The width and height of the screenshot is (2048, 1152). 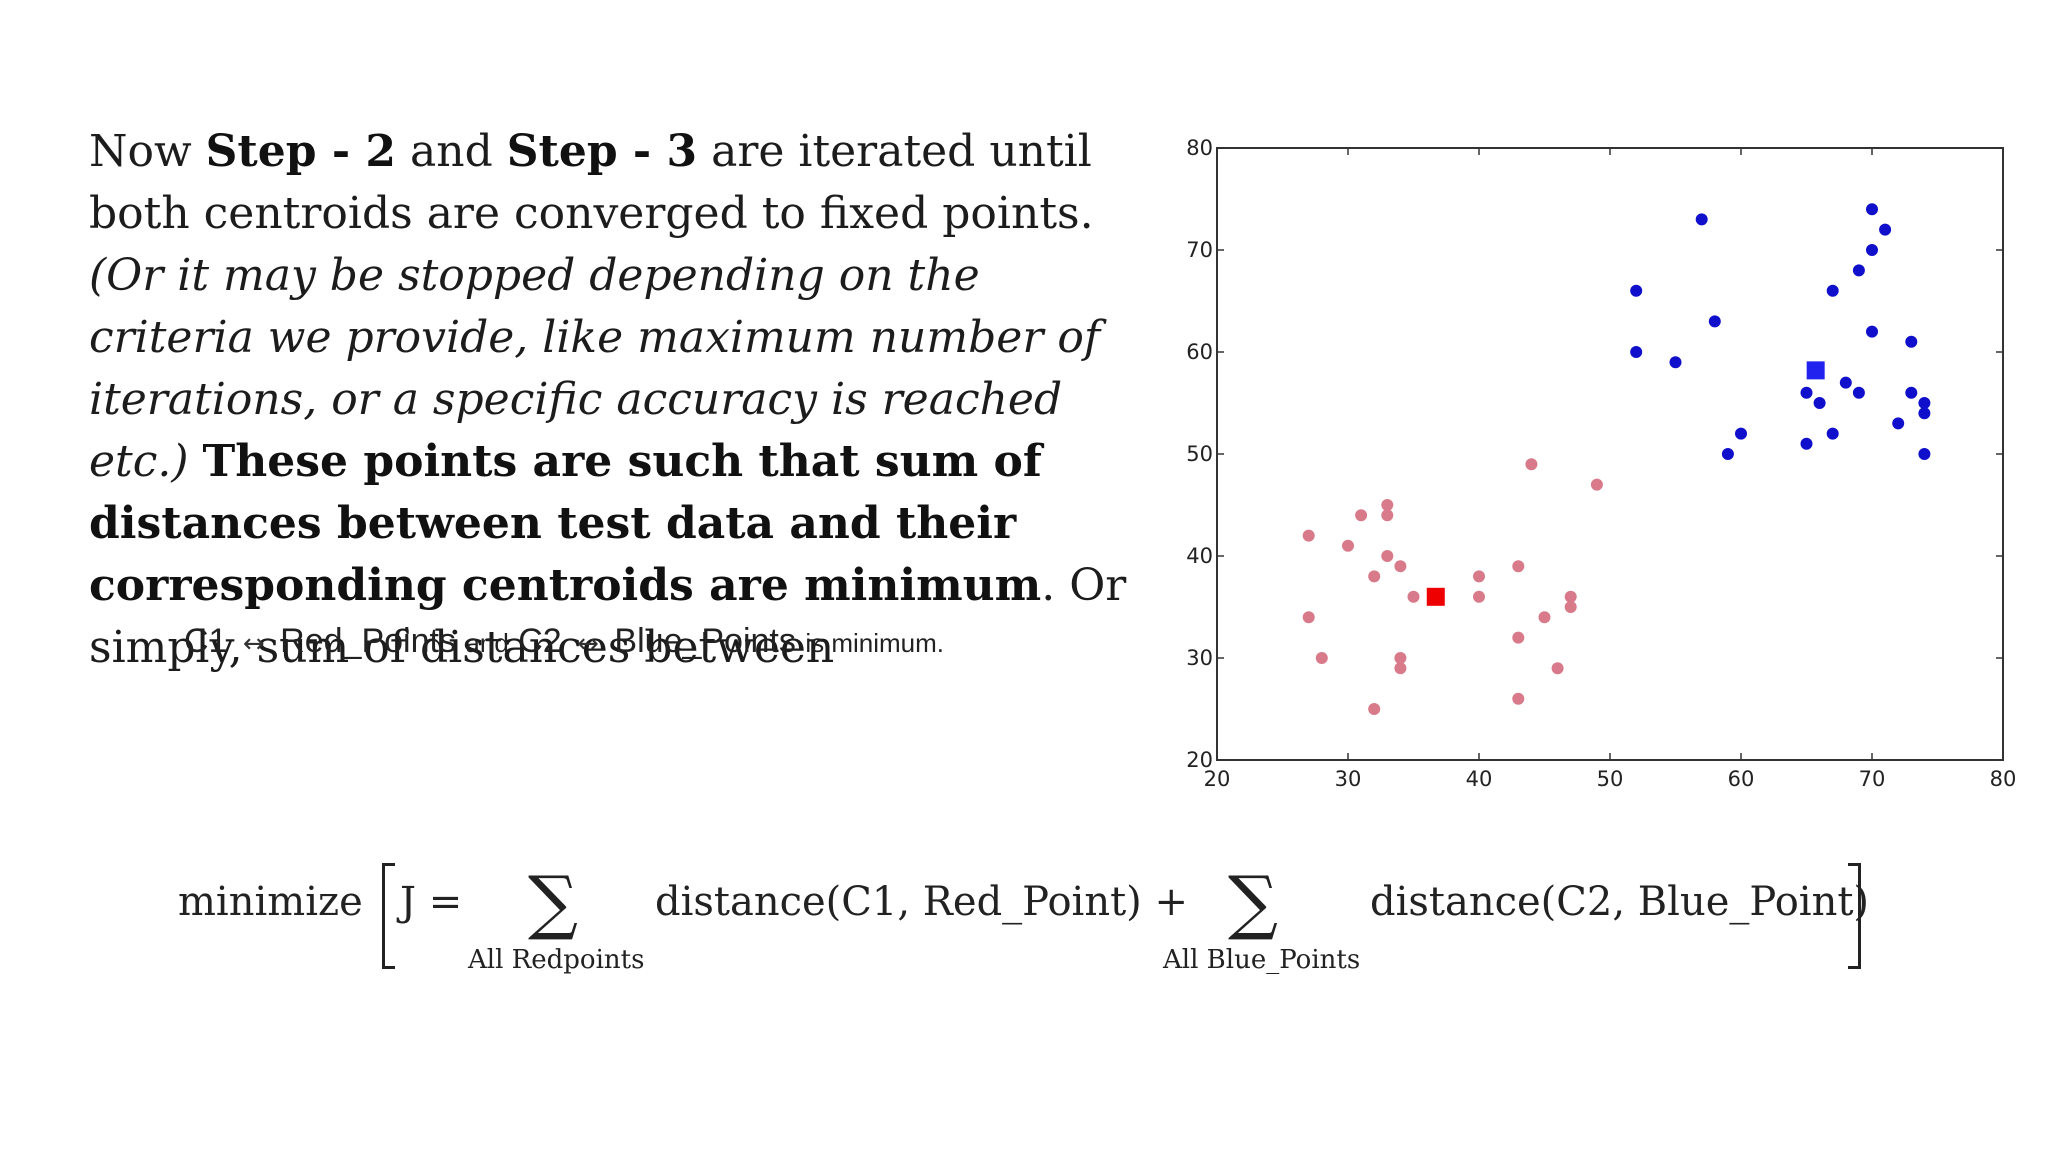 I want to click on x-tick-label: 70, so click(x=1872, y=779).